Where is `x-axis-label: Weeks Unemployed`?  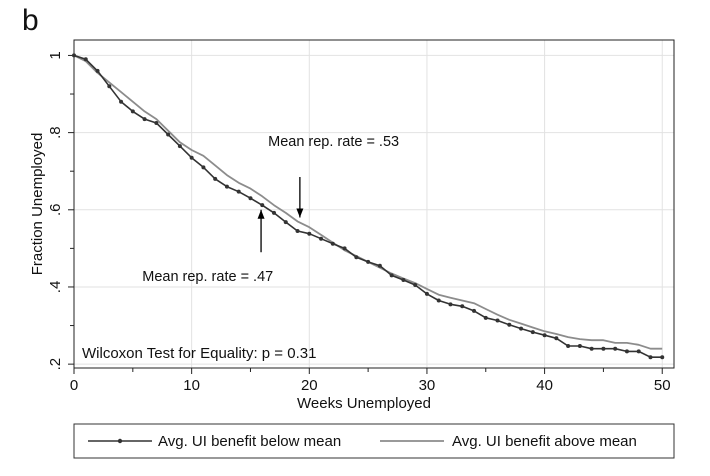
x-axis-label: Weeks Unemployed is located at coordinates (364, 403).